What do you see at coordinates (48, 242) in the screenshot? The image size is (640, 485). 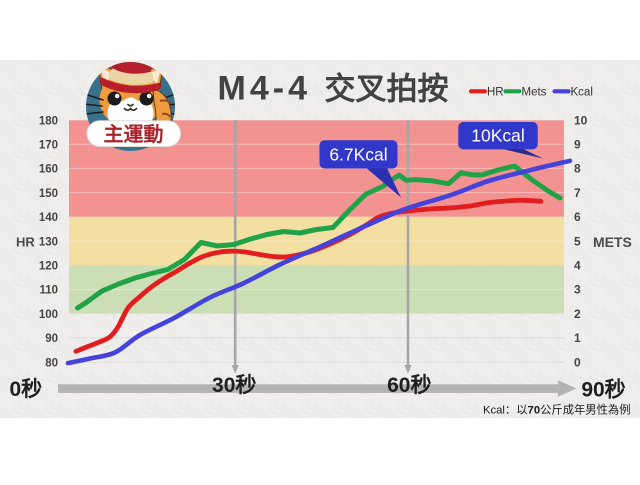 I see `svg-text: 130` at bounding box center [48, 242].